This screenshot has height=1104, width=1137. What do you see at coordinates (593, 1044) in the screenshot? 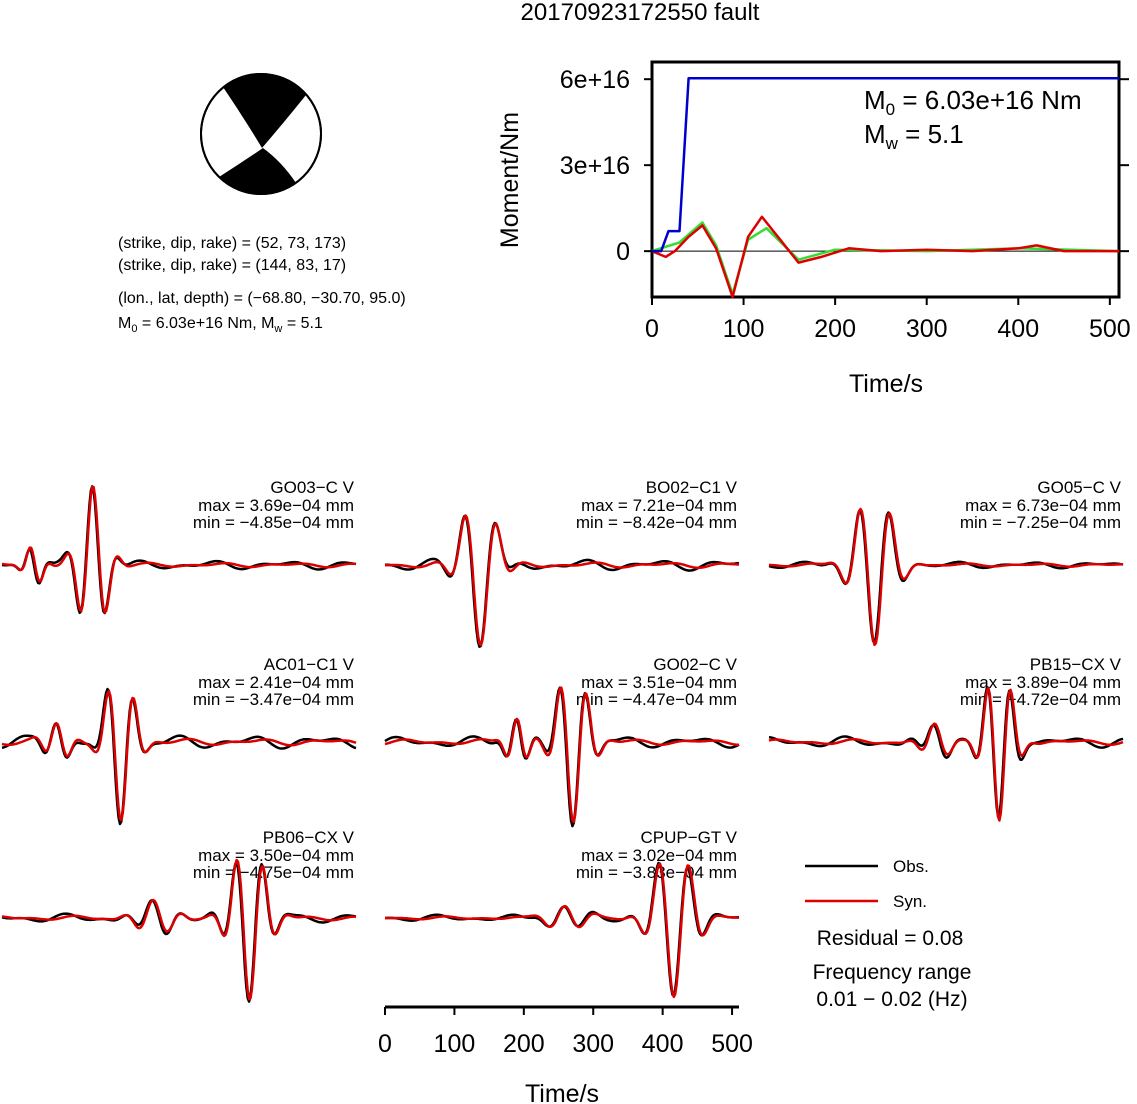
I see `waveform-xtick-label: 300` at bounding box center [593, 1044].